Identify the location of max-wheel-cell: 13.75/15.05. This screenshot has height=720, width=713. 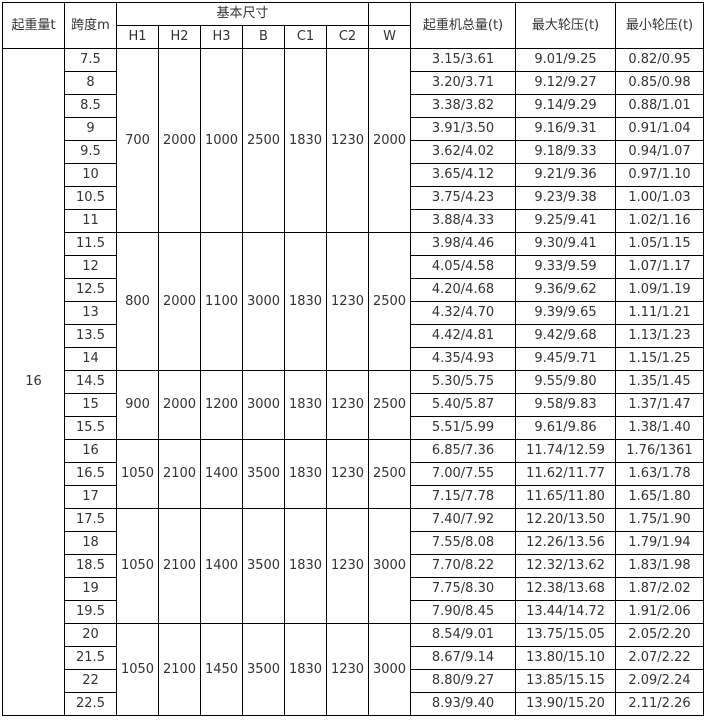
(565, 635).